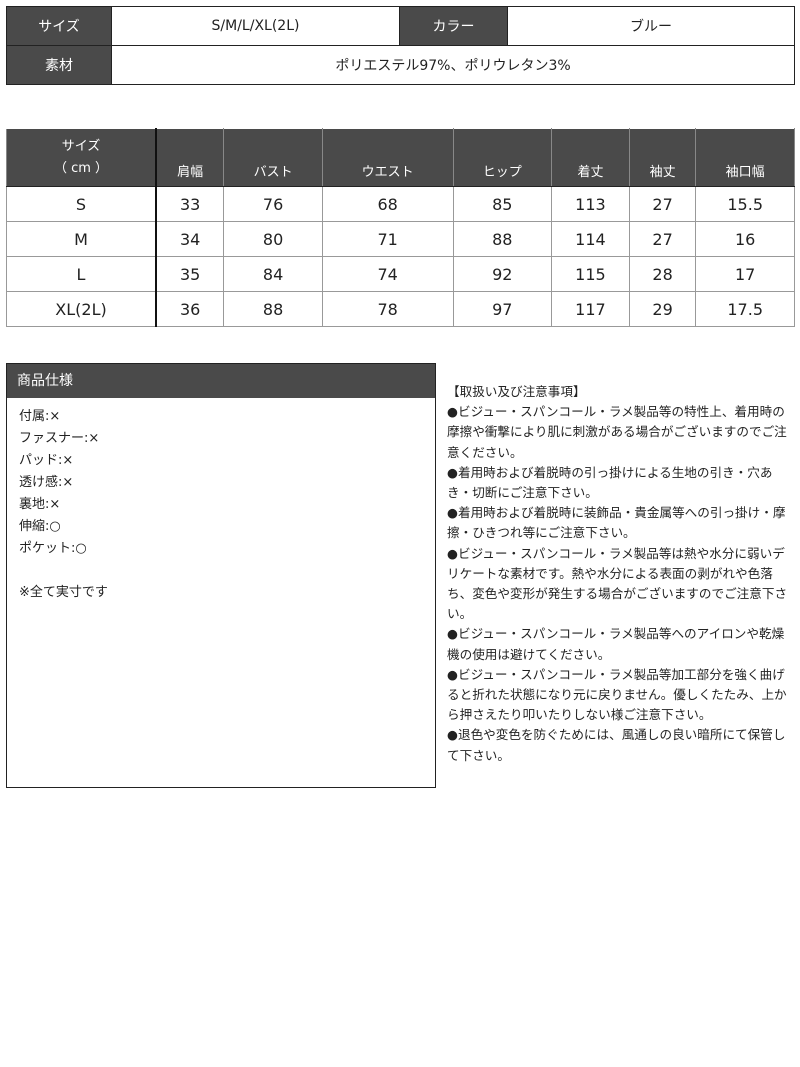 This screenshot has height=1067, width=800. Describe the element at coordinates (745, 204) in the screenshot. I see `measurement-cell: 15.5` at that location.